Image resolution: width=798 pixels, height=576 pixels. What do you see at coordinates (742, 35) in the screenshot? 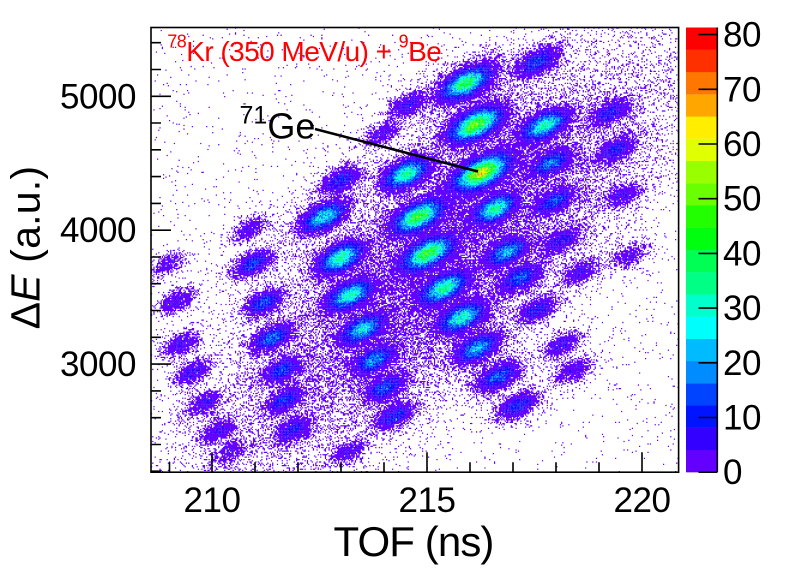
I see `svg-text: 80` at bounding box center [742, 35].